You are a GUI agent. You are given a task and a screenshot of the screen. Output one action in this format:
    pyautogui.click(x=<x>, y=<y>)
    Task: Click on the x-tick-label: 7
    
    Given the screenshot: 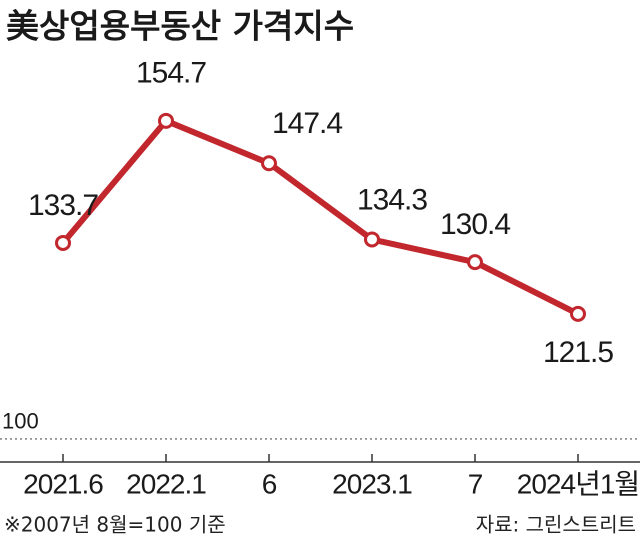 What is the action you would take?
    pyautogui.click(x=475, y=483)
    